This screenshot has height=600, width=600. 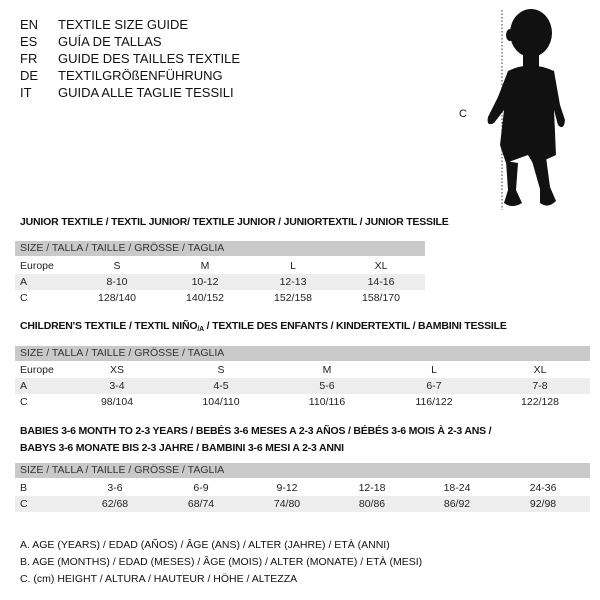 What do you see at coordinates (434, 402) in the screenshot?
I see `table-cell: 116/122` at bounding box center [434, 402].